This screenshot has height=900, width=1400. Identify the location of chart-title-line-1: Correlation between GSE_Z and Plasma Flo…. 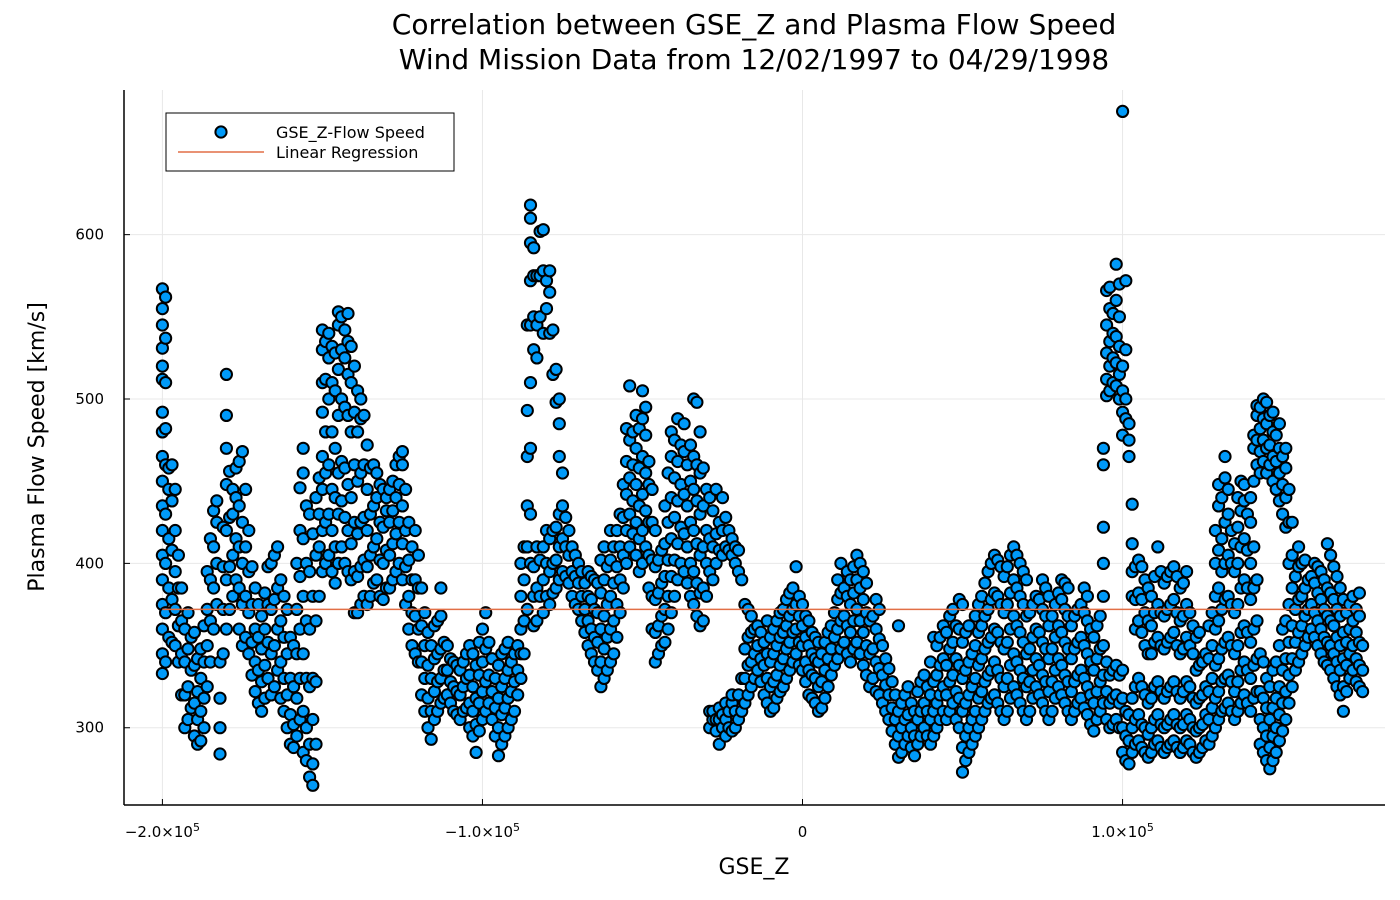
(754, 24).